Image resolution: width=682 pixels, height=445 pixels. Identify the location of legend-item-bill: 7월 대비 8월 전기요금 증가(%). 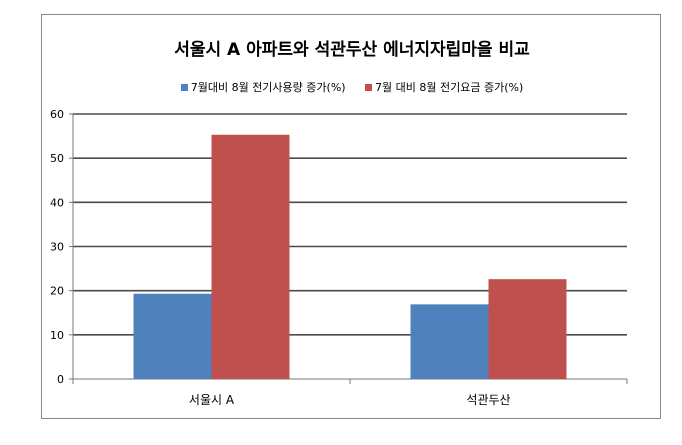
(444, 87).